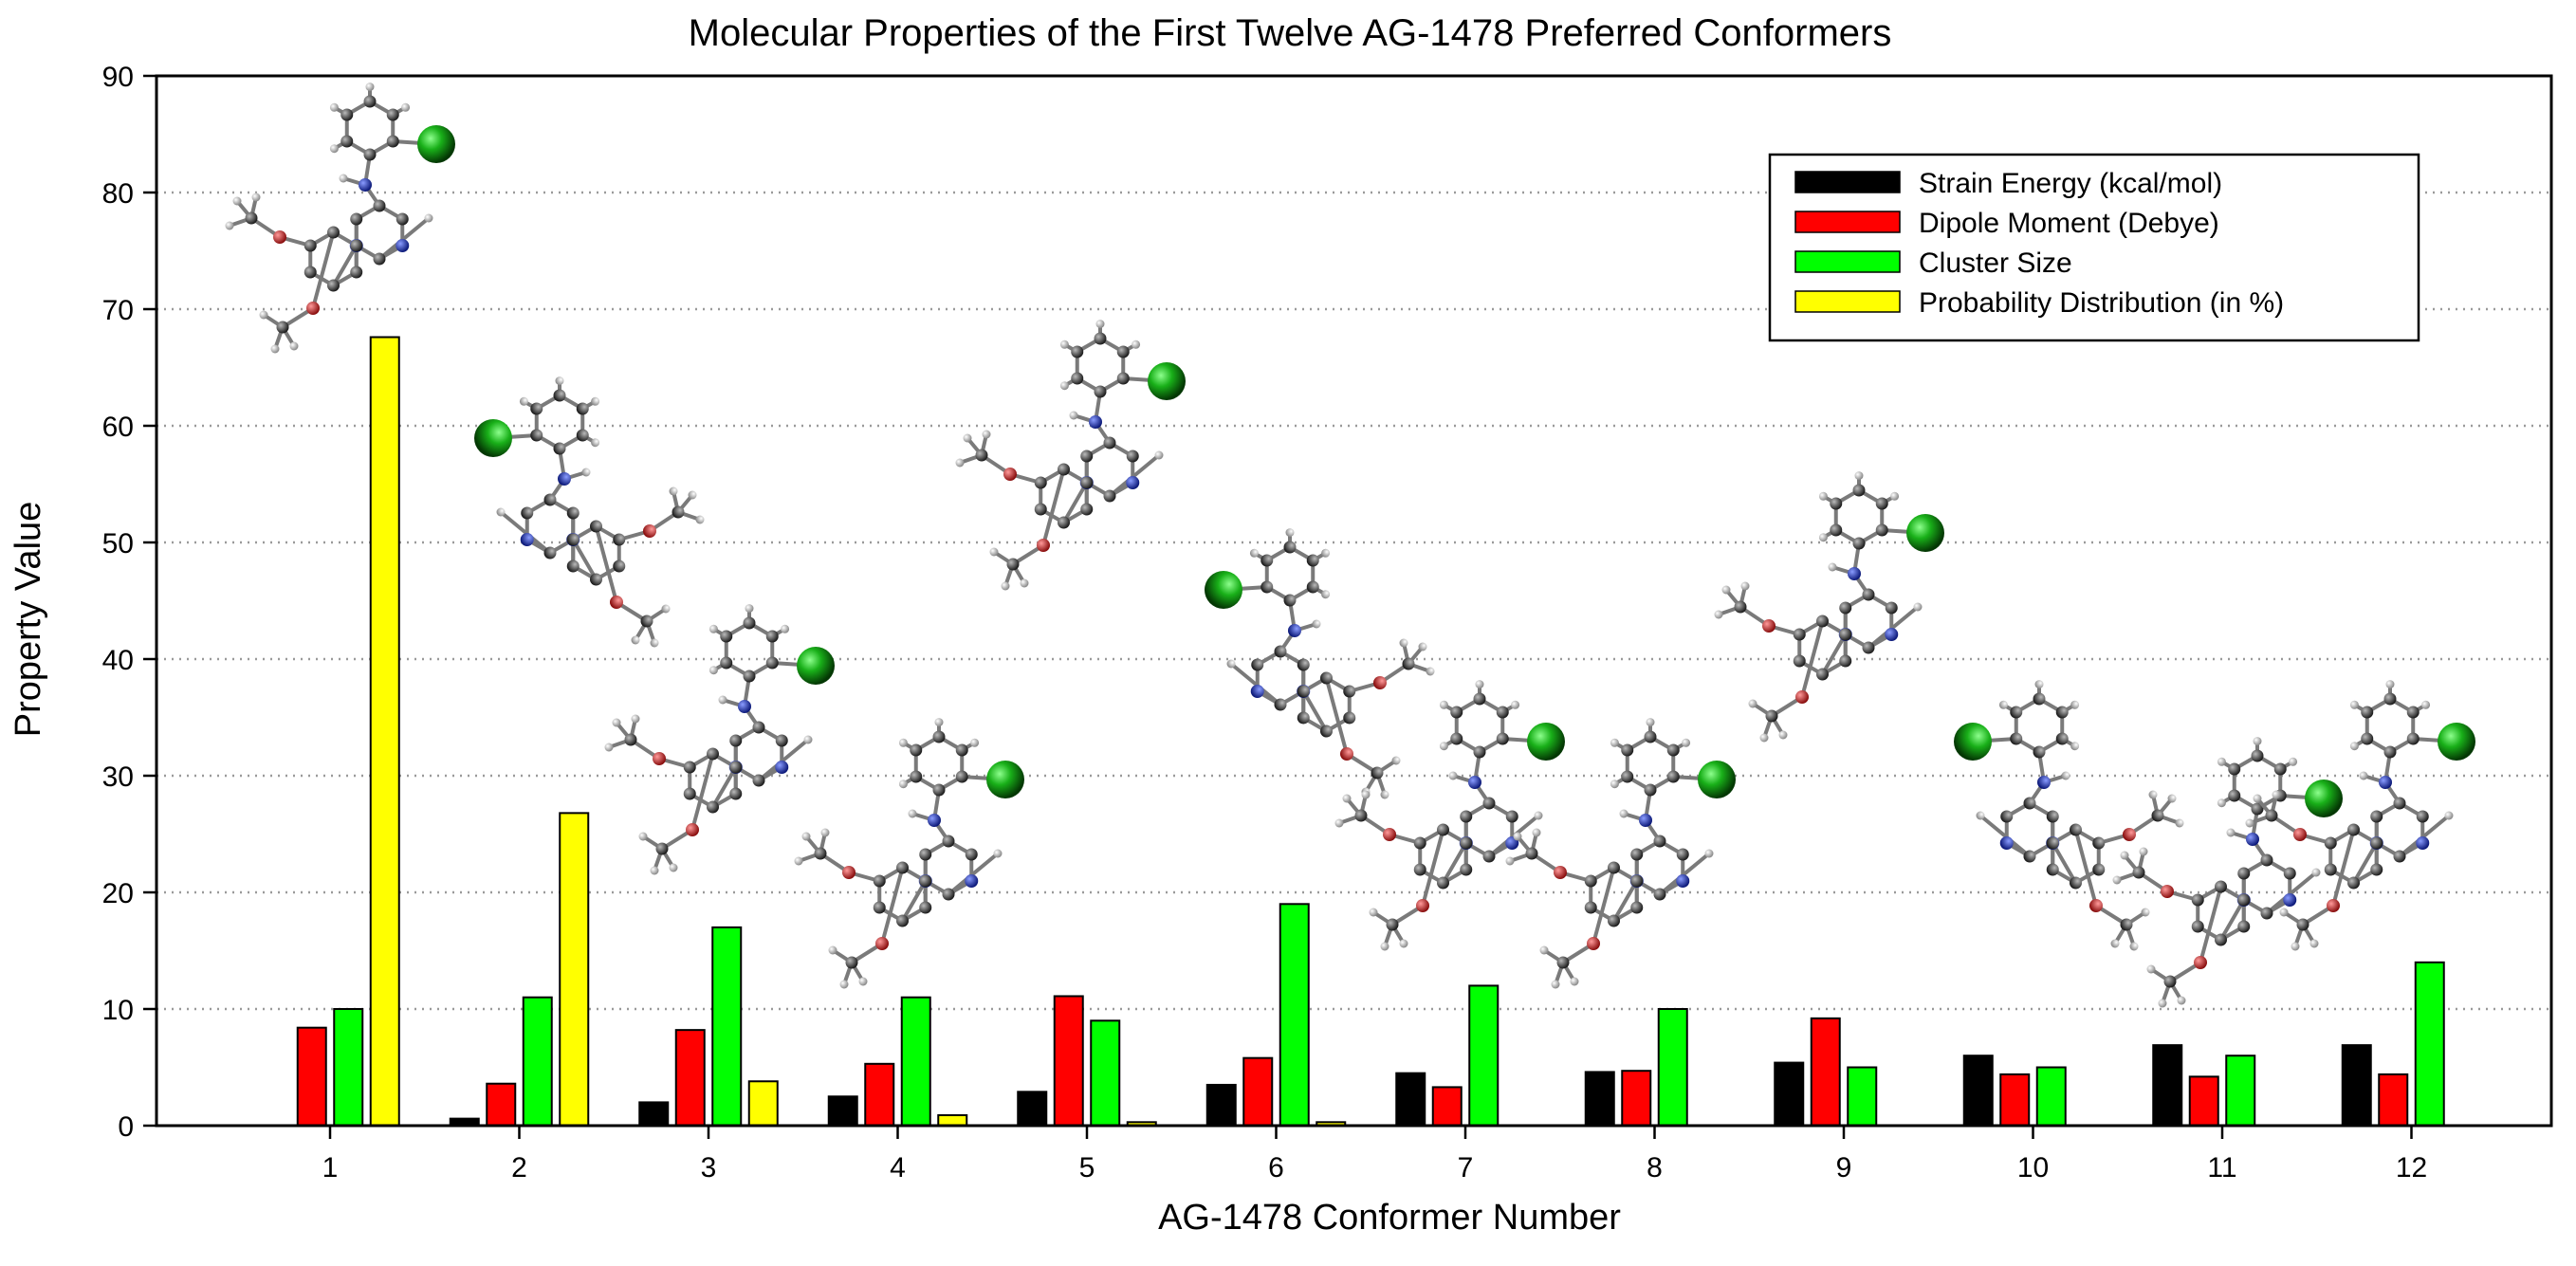 The width and height of the screenshot is (2576, 1266). What do you see at coordinates (1844, 1168) in the screenshot?
I see `x-tick-label: 9` at bounding box center [1844, 1168].